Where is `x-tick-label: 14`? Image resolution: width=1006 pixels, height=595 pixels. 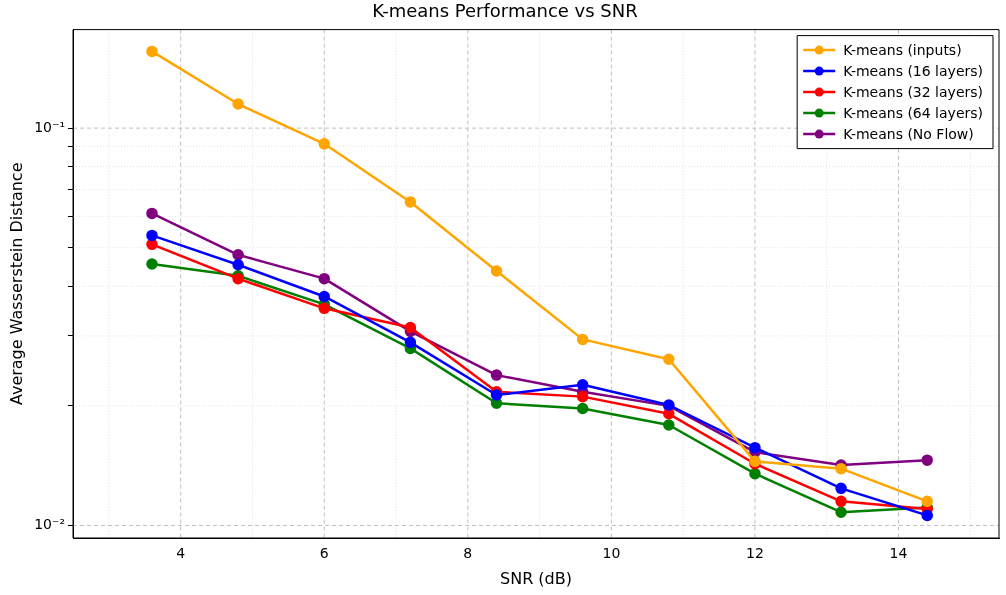 x-tick-label: 14 is located at coordinates (898, 553).